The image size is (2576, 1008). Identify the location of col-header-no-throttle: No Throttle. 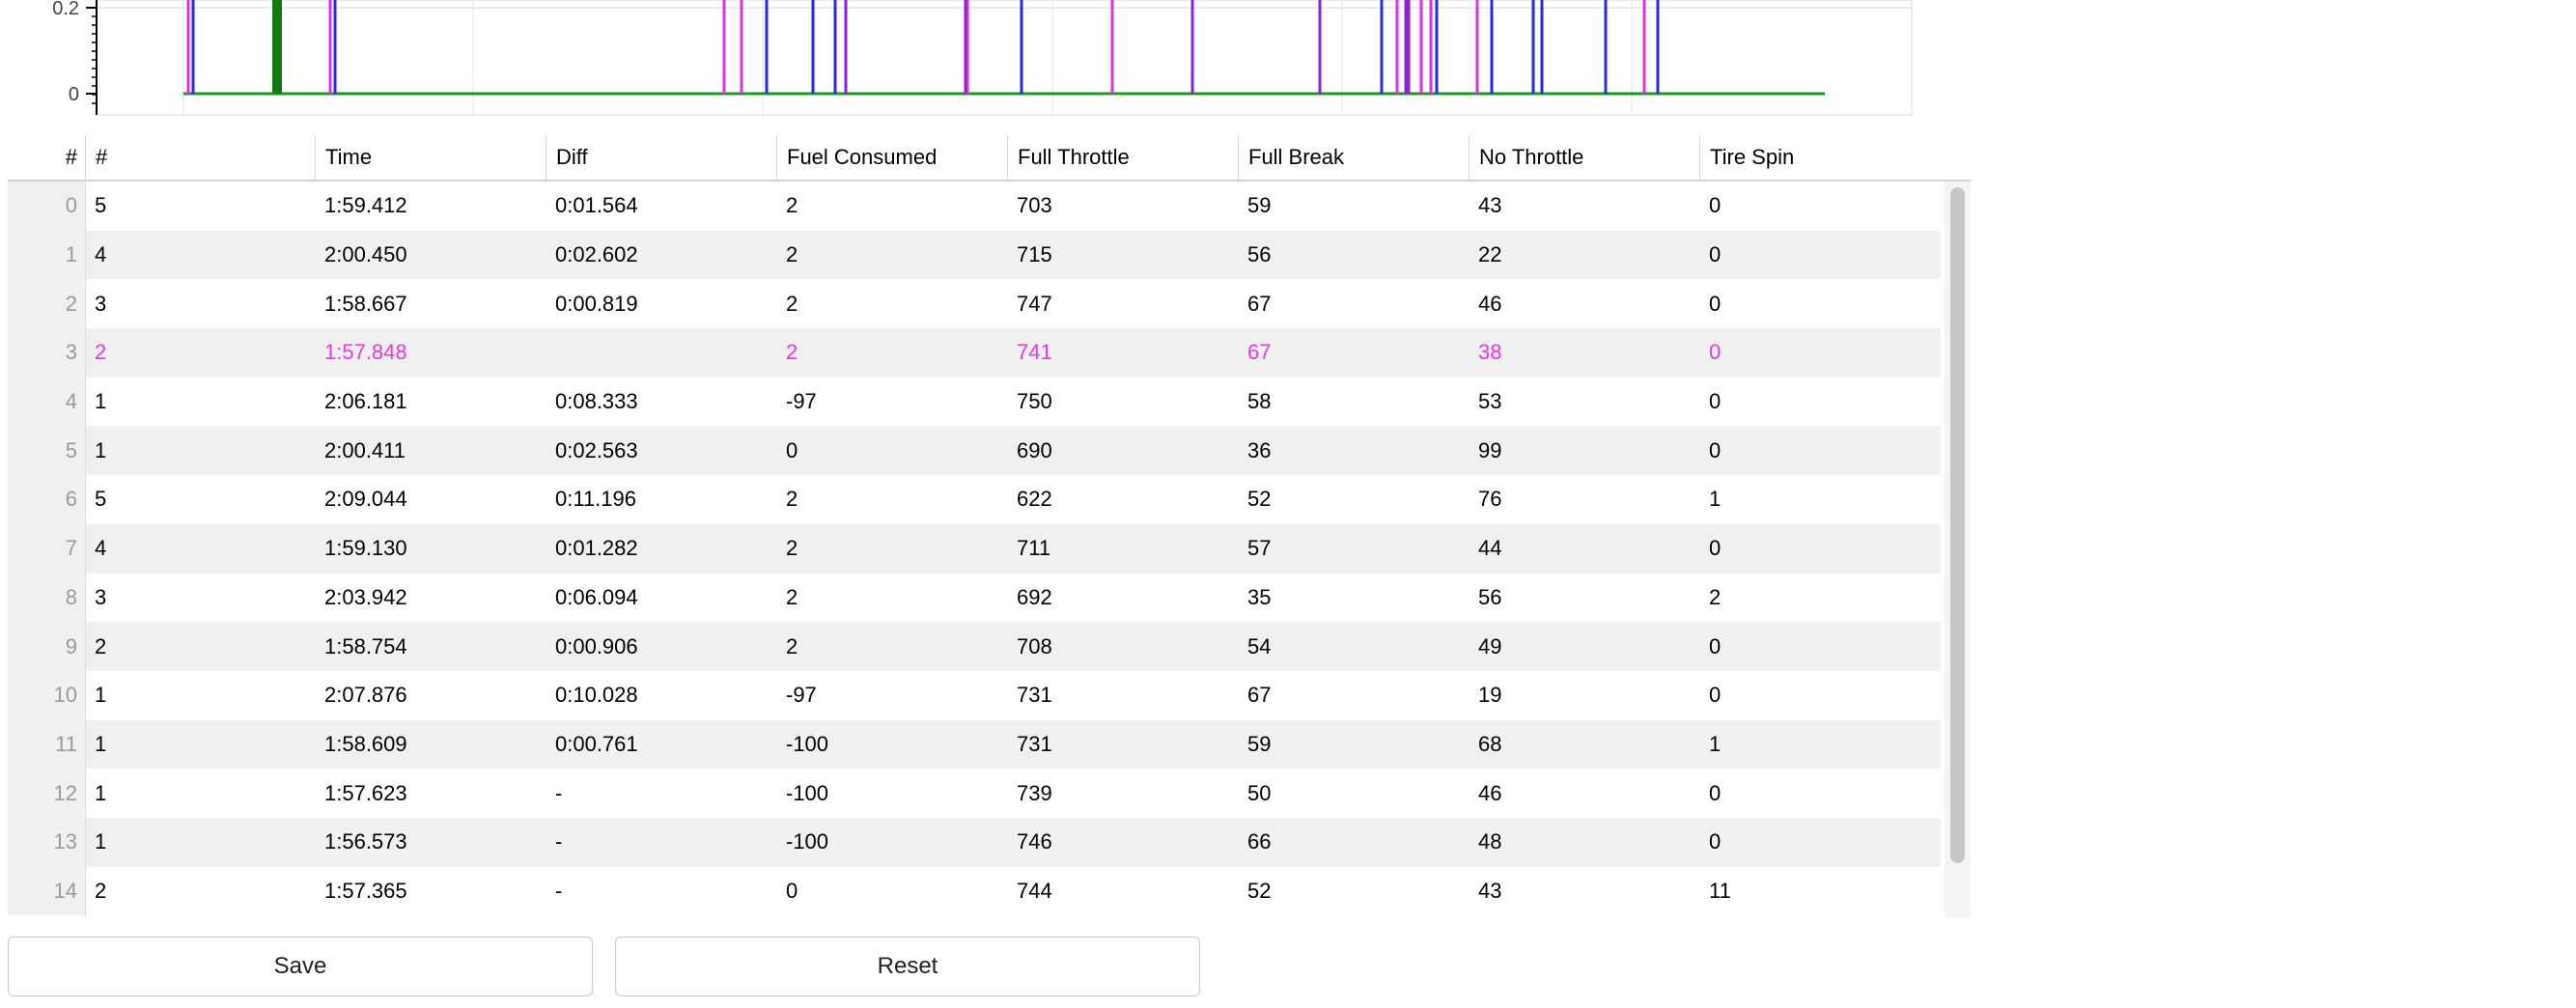
(1584, 158).